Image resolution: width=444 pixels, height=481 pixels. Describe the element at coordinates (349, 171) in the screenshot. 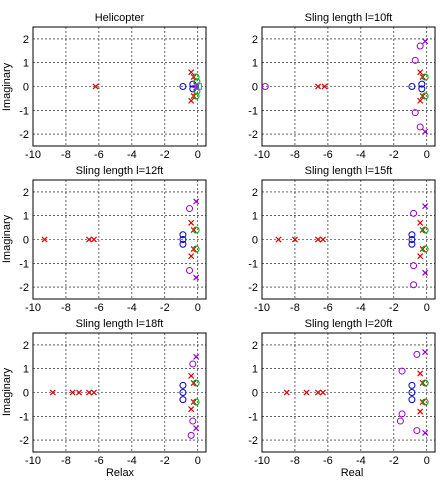

I see `plot-title: Sling length l=15ft` at that location.